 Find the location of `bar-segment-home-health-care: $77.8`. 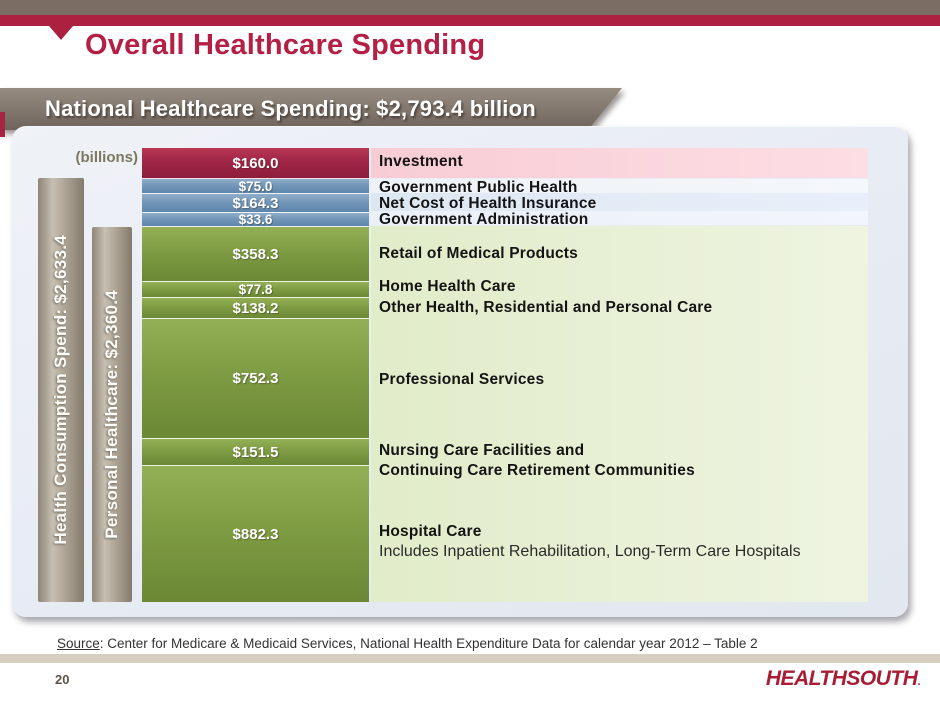

bar-segment-home-health-care: $77.8 is located at coordinates (255, 290).